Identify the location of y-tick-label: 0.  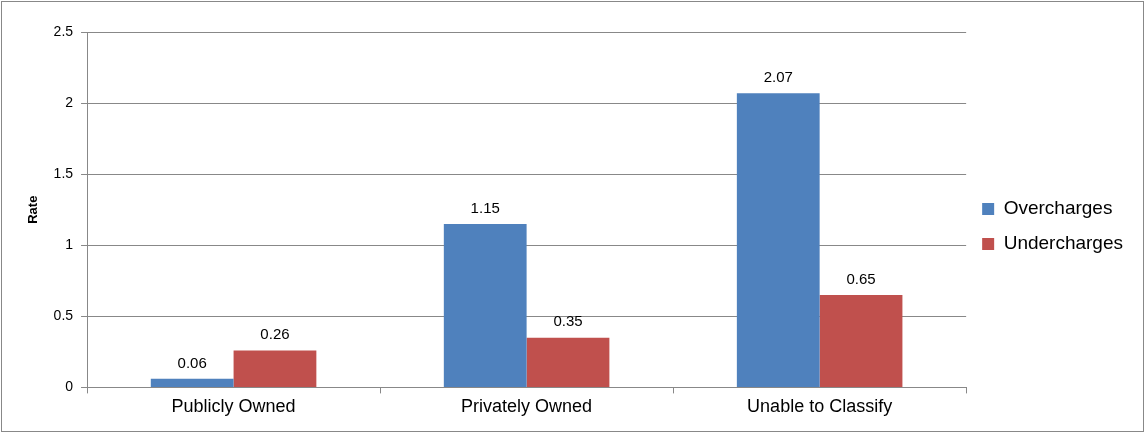
(69, 386).